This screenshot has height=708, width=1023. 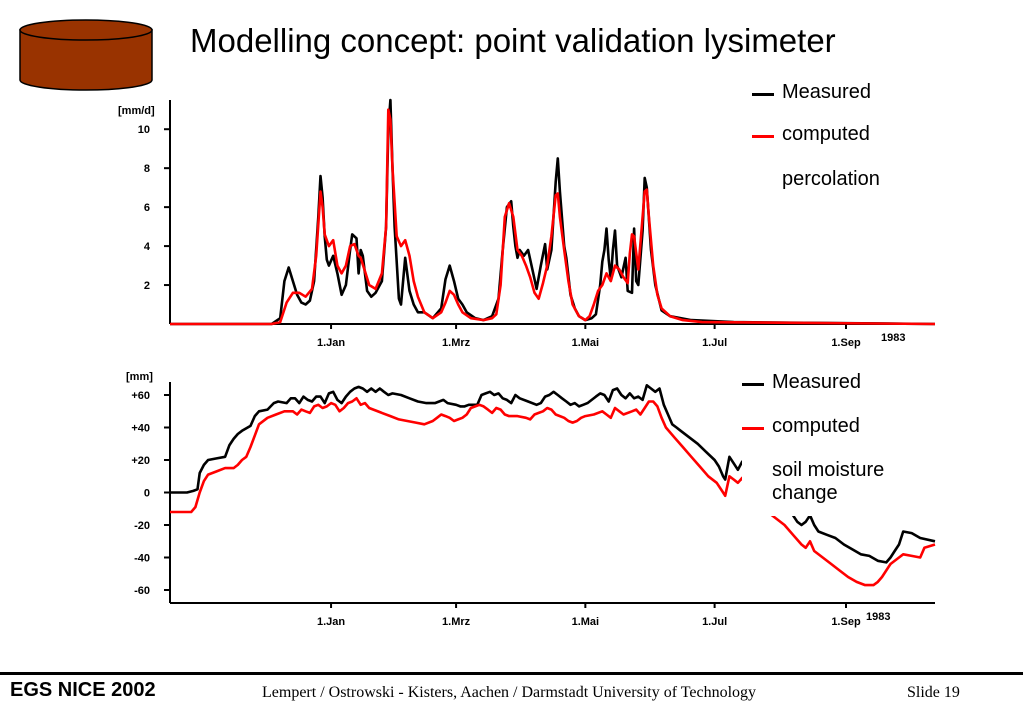 What do you see at coordinates (933, 692) in the screenshot?
I see `footer-slide-number: Slide 19` at bounding box center [933, 692].